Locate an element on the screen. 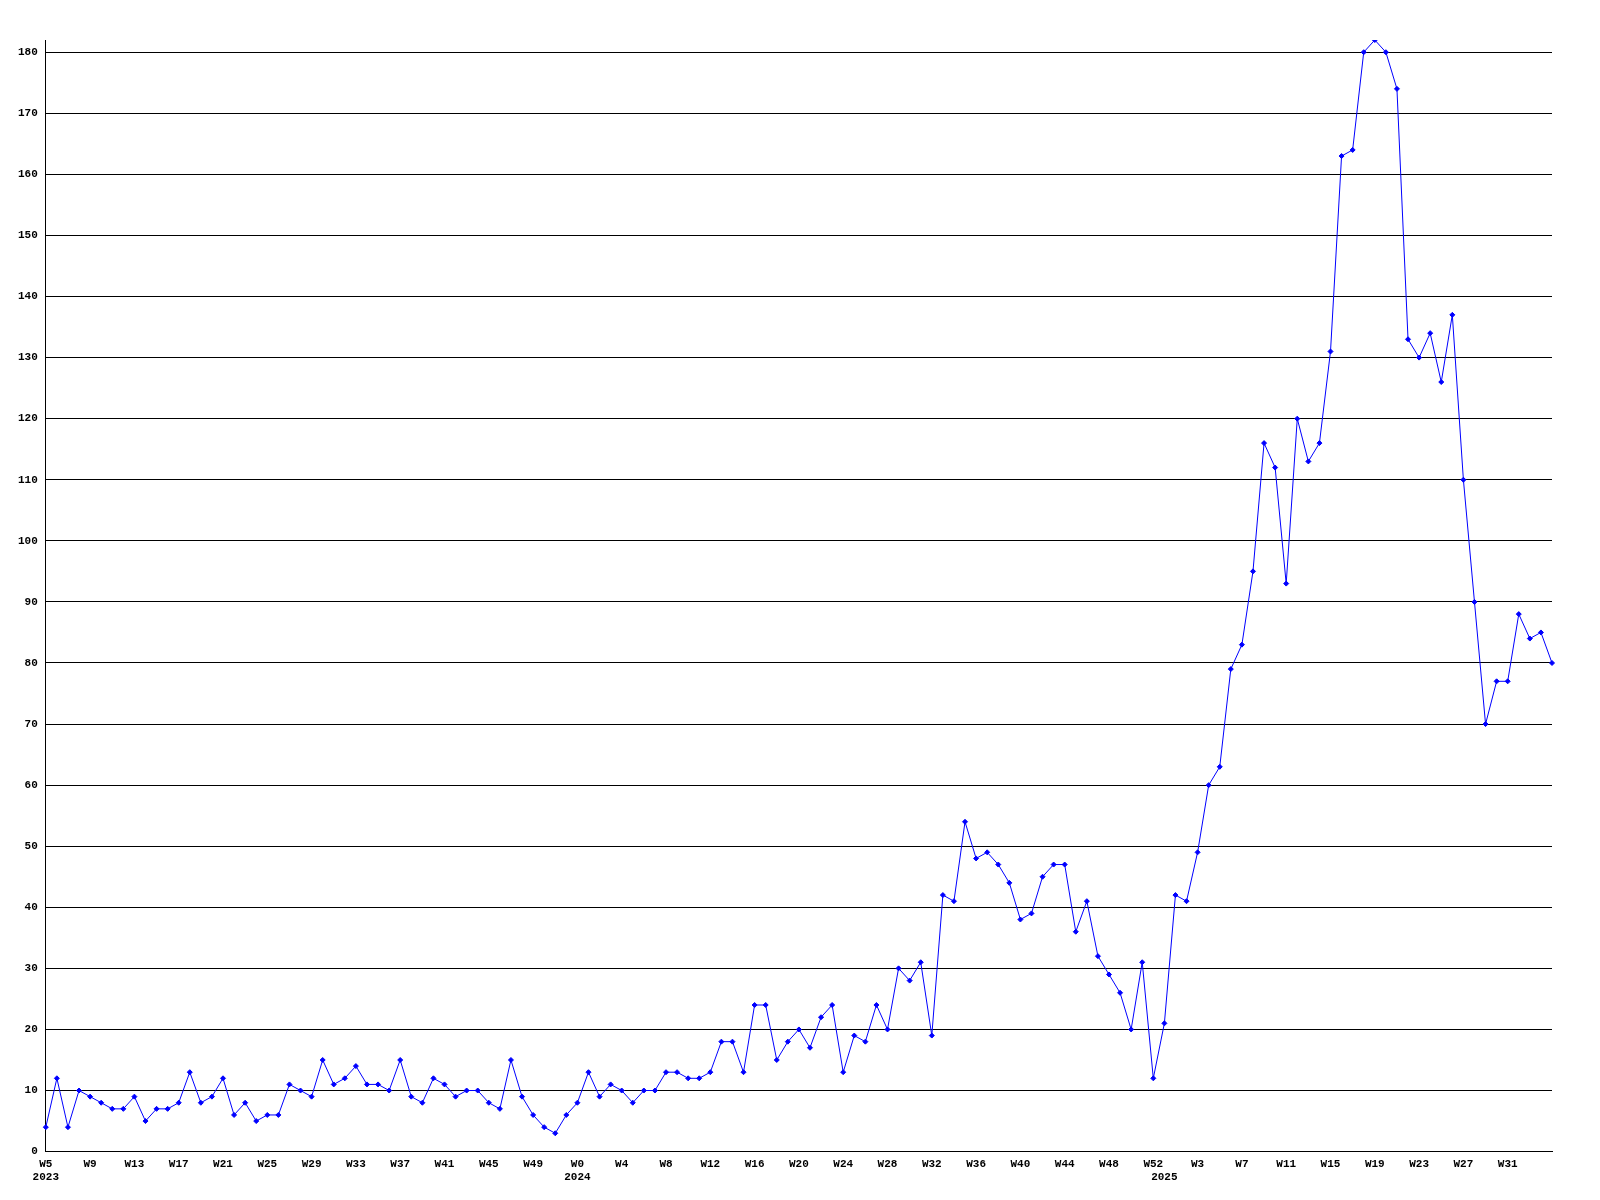 The image size is (1600, 1200). y-tick-label: 50 is located at coordinates (31, 845).